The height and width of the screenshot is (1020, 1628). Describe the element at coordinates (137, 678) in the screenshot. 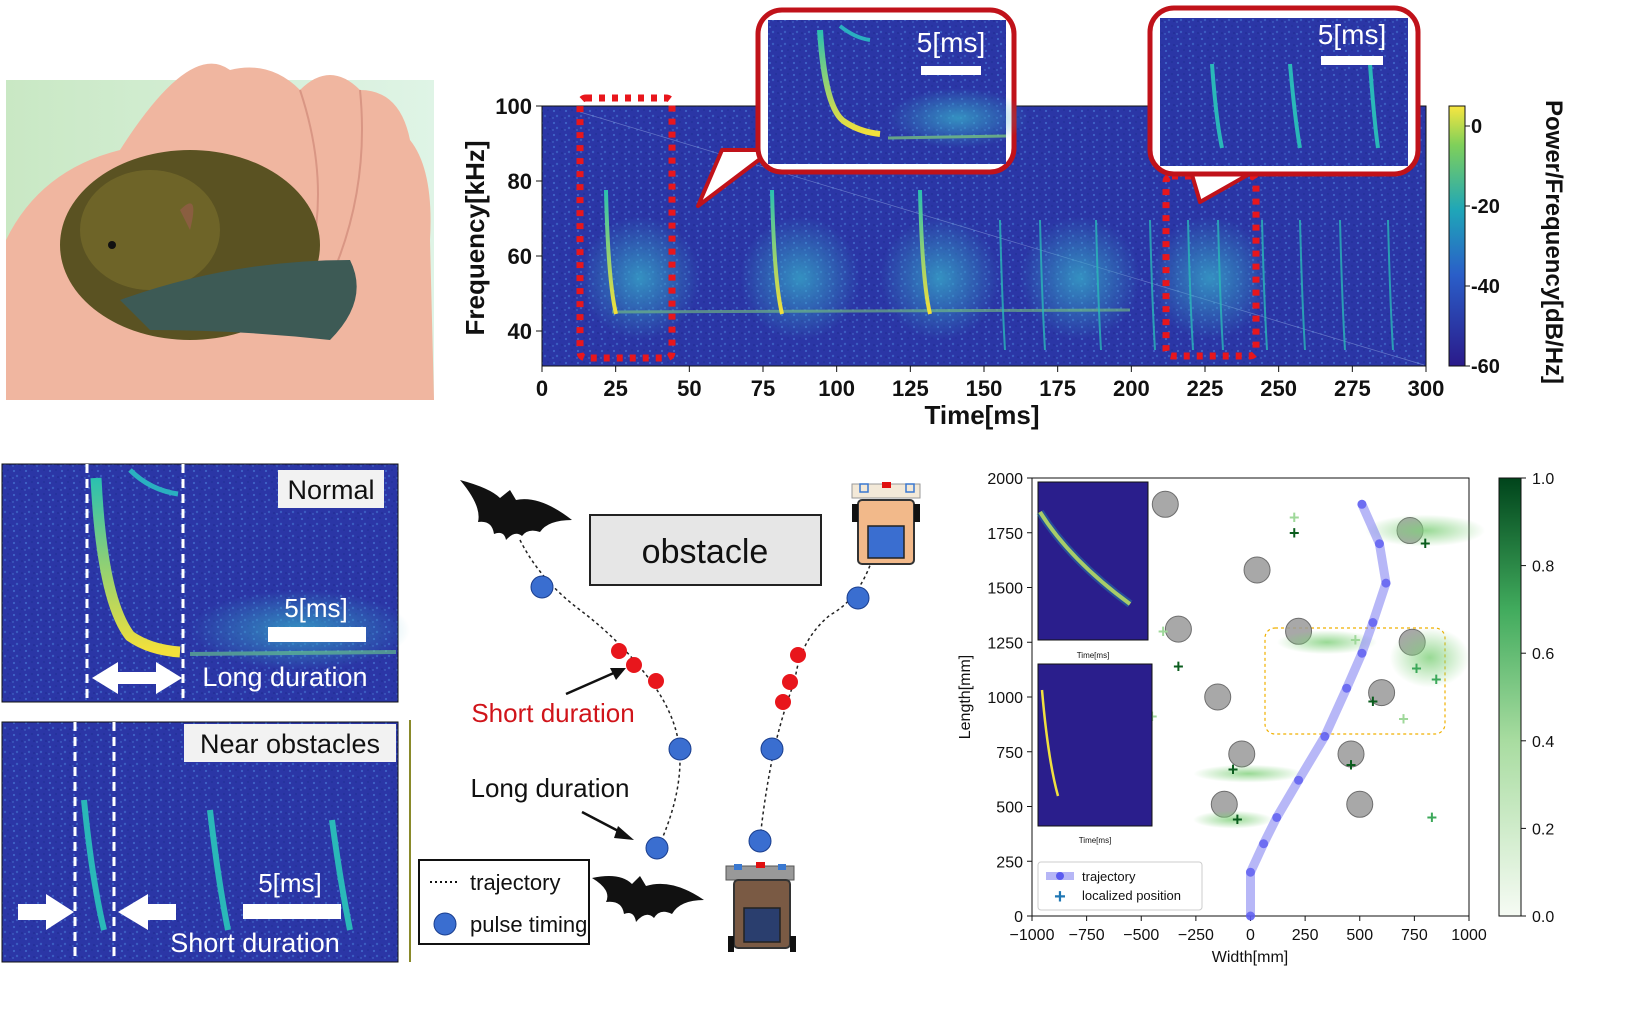

I see `normal-double-arrow` at that location.